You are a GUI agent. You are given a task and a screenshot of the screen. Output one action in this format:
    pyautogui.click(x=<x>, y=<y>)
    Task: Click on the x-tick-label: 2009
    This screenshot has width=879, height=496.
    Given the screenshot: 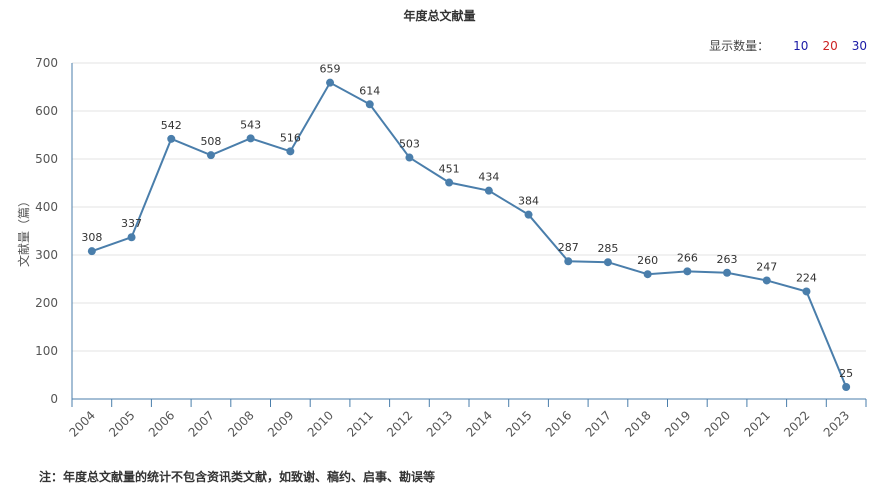 What is the action you would take?
    pyautogui.click(x=280, y=423)
    